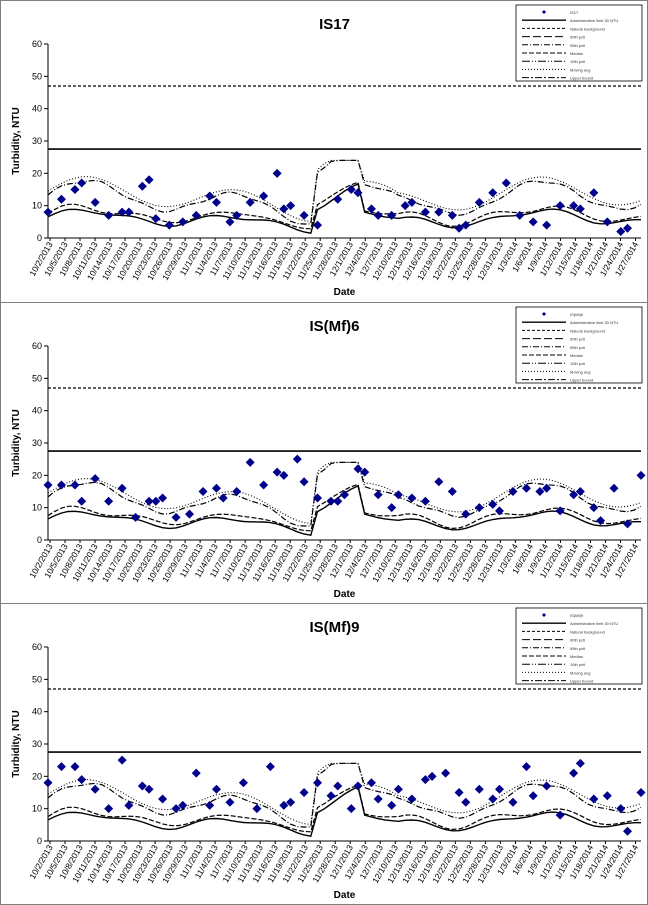 Image resolution: width=648 pixels, height=905 pixels. Describe the element at coordinates (594, 20) in the screenshot. I see `legend-label: Administrative limit 30 NTU` at that location.